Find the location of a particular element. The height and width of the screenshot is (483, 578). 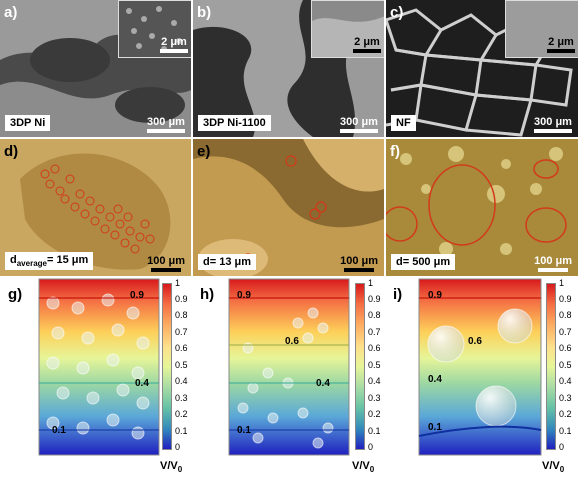

tick-i-6: 0.4 is located at coordinates (565, 381).